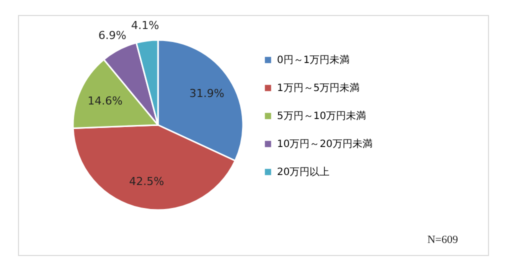 The width and height of the screenshot is (509, 278). I want to click on legend-label: 5万円～10万円未満, so click(321, 116).